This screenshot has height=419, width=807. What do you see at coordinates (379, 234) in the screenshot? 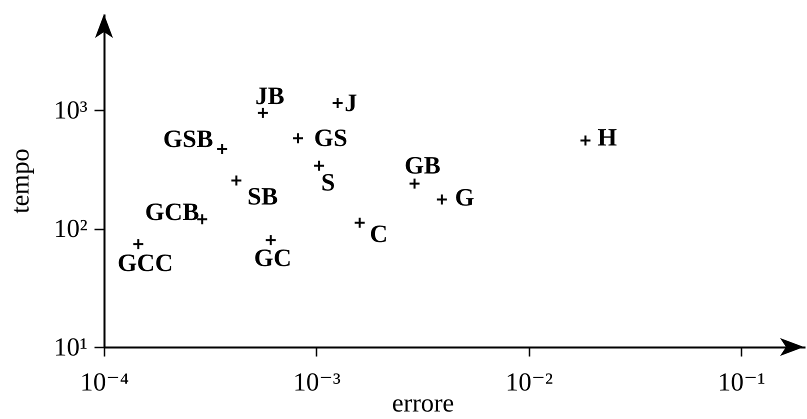
I see `annotation: C` at bounding box center [379, 234].